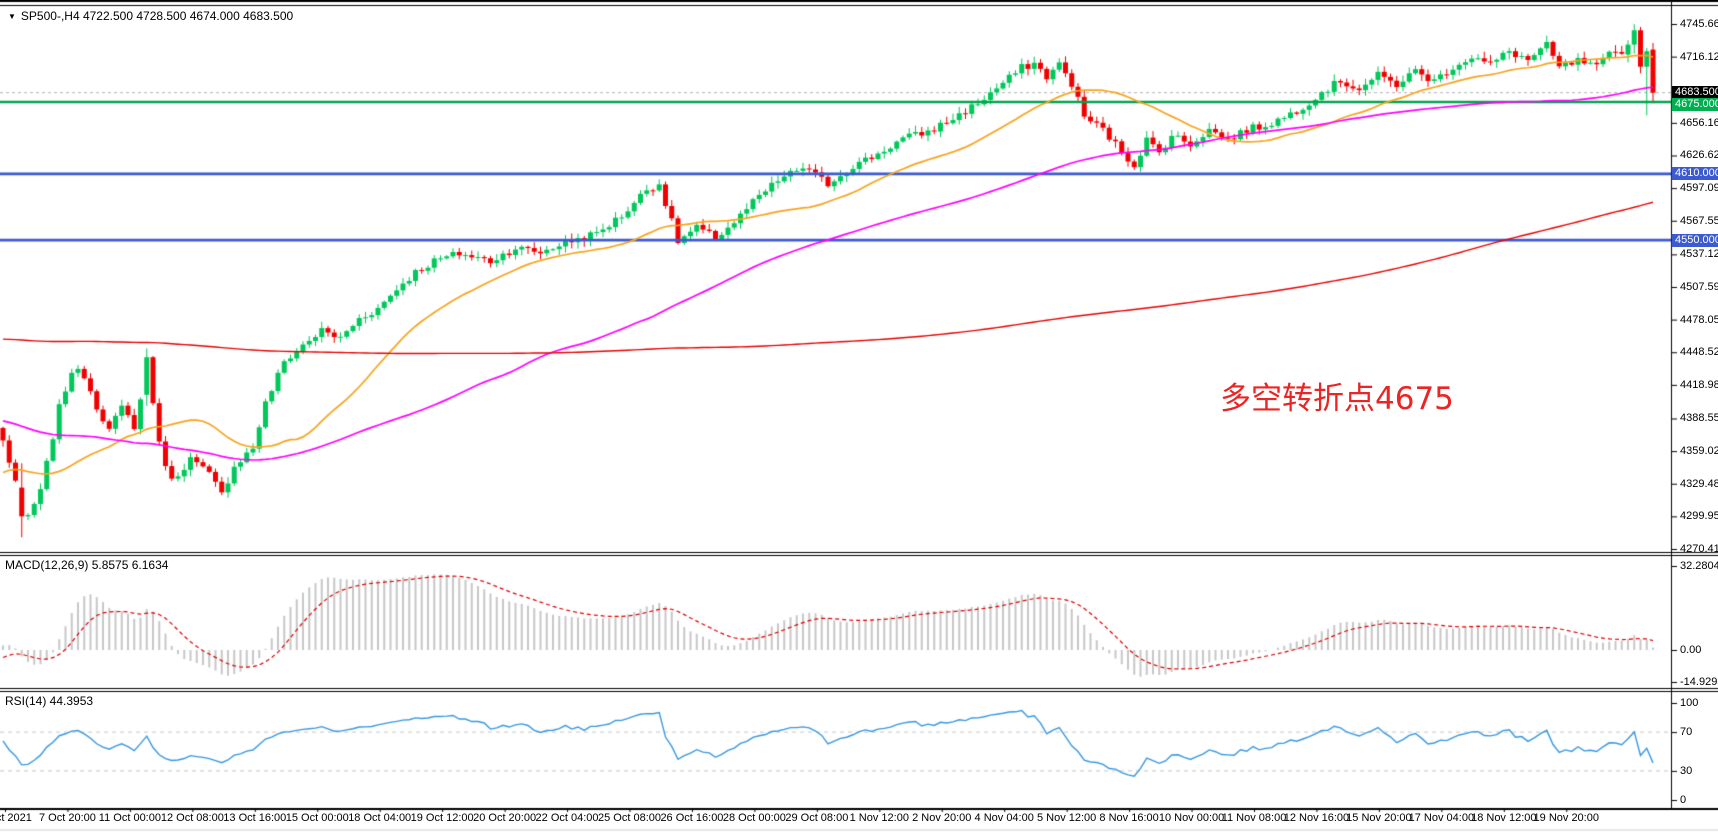  Describe the element at coordinates (1699, 122) in the screenshot. I see `price-tick-label: 4656.160` at that location.